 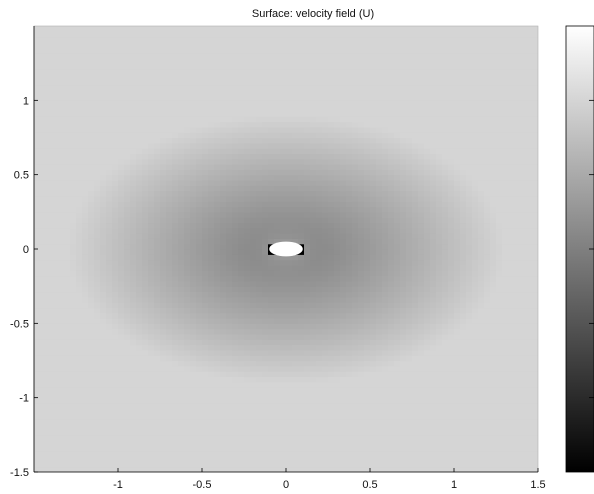 What do you see at coordinates (313, 14) in the screenshot?
I see `chart-title: Surface: velocity field (U)` at bounding box center [313, 14].